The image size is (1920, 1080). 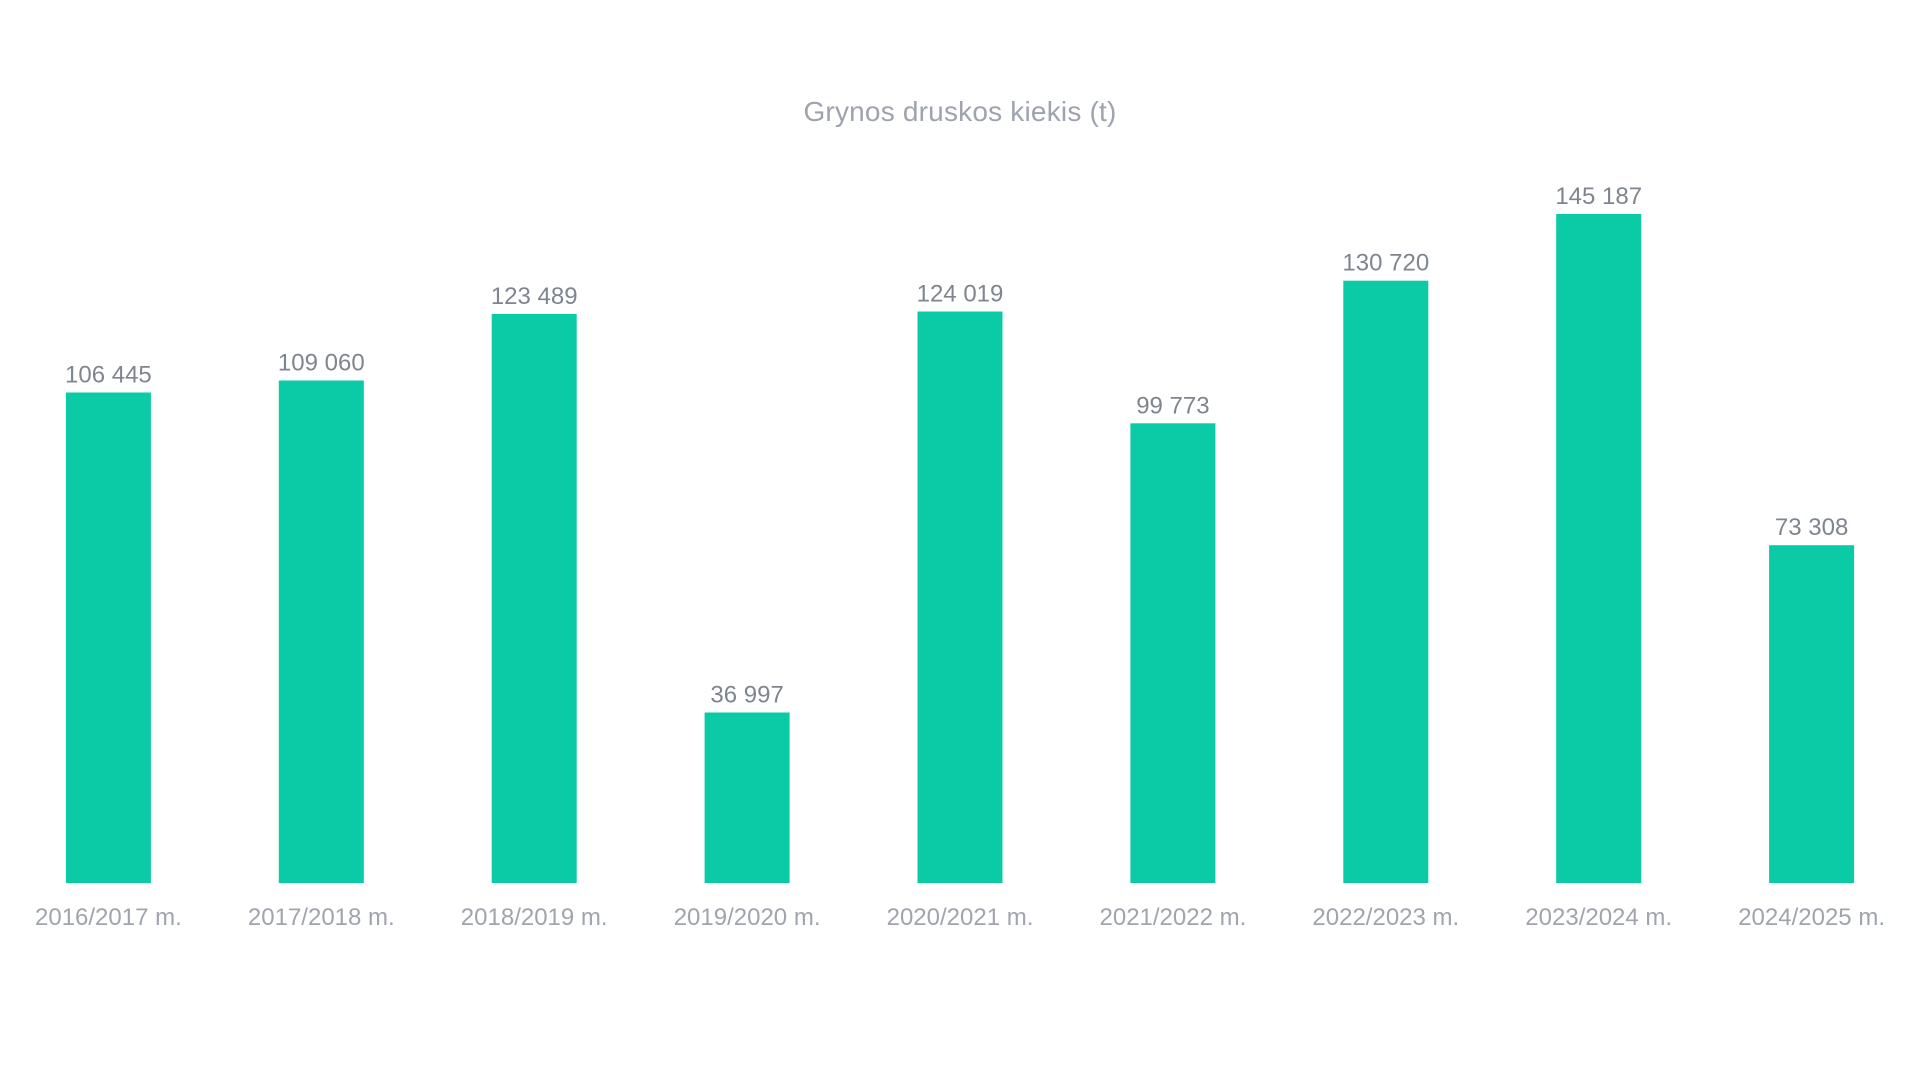 I want to click on x-tick-label: 2022/2023 m., so click(x=1385, y=917).